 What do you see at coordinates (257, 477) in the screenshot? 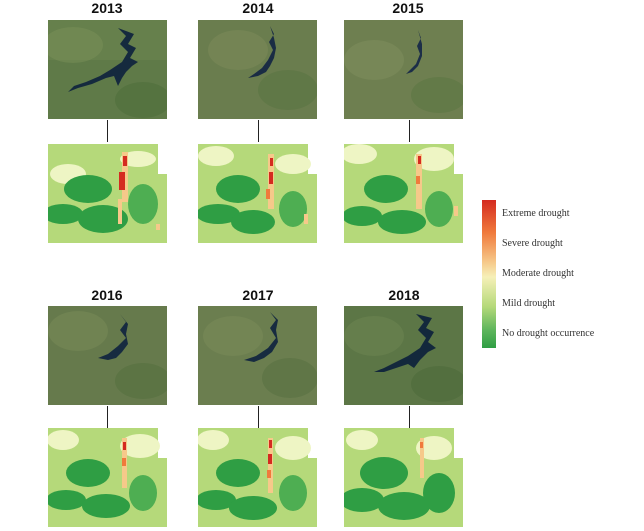
I see `drought-map-2017` at bounding box center [257, 477].